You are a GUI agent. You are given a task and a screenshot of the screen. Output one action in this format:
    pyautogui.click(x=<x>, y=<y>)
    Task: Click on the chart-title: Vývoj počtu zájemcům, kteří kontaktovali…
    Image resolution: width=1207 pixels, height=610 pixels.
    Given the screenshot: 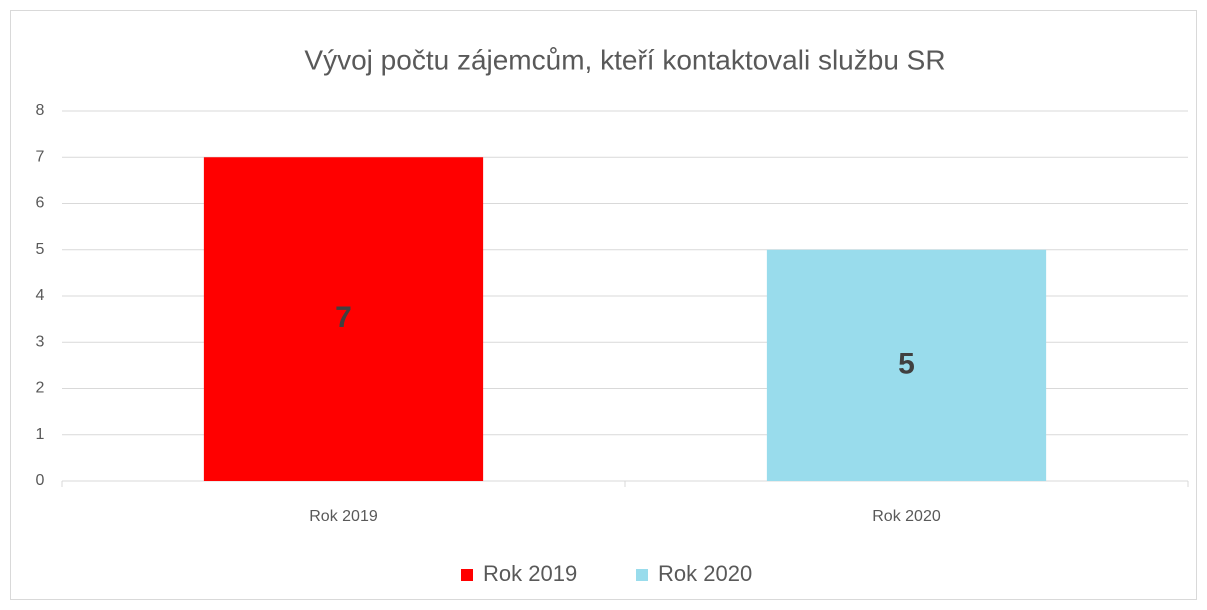 What is the action you would take?
    pyautogui.click(x=624, y=59)
    